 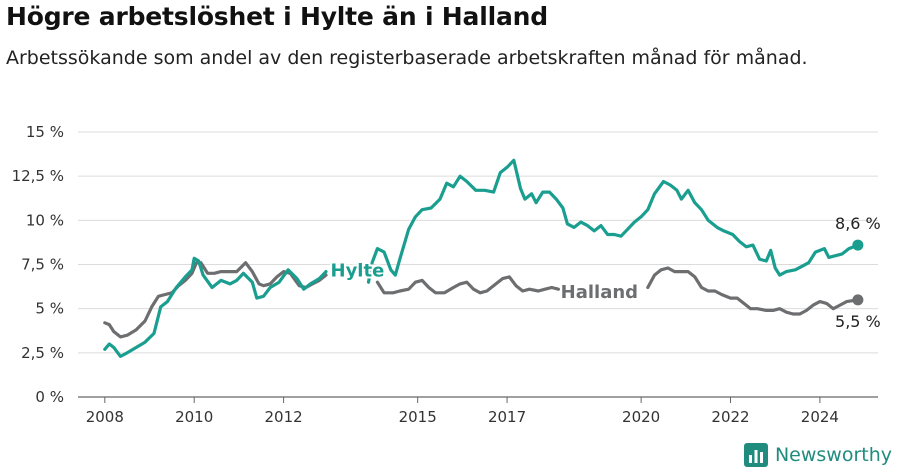 I want to click on halland-series-label: Halland, so click(x=599, y=292).